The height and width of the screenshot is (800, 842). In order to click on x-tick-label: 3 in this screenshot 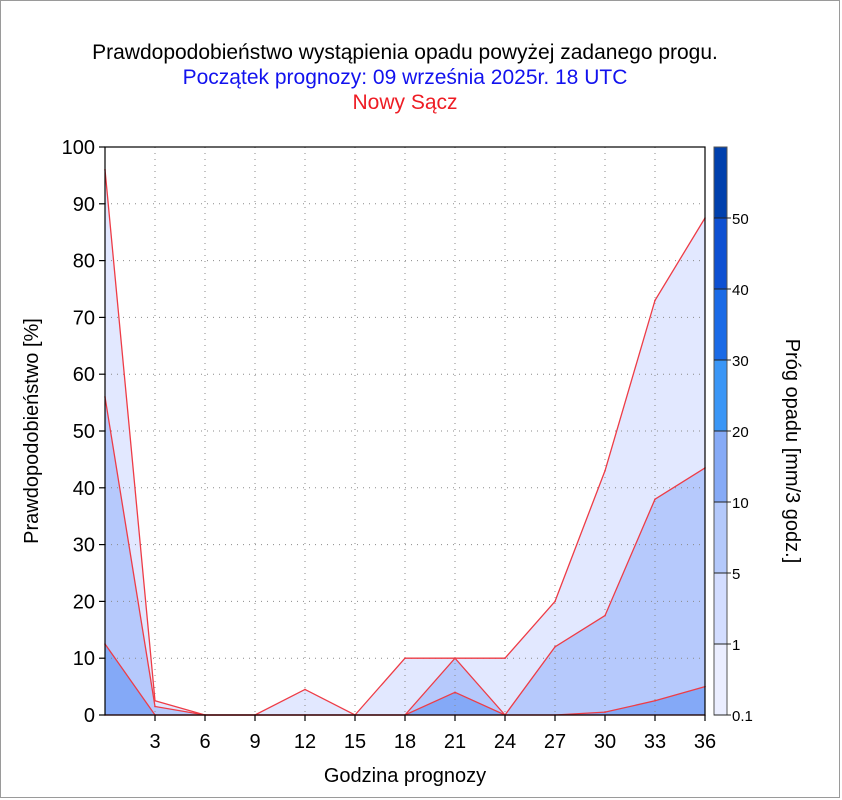, I will do `click(154, 742)`.